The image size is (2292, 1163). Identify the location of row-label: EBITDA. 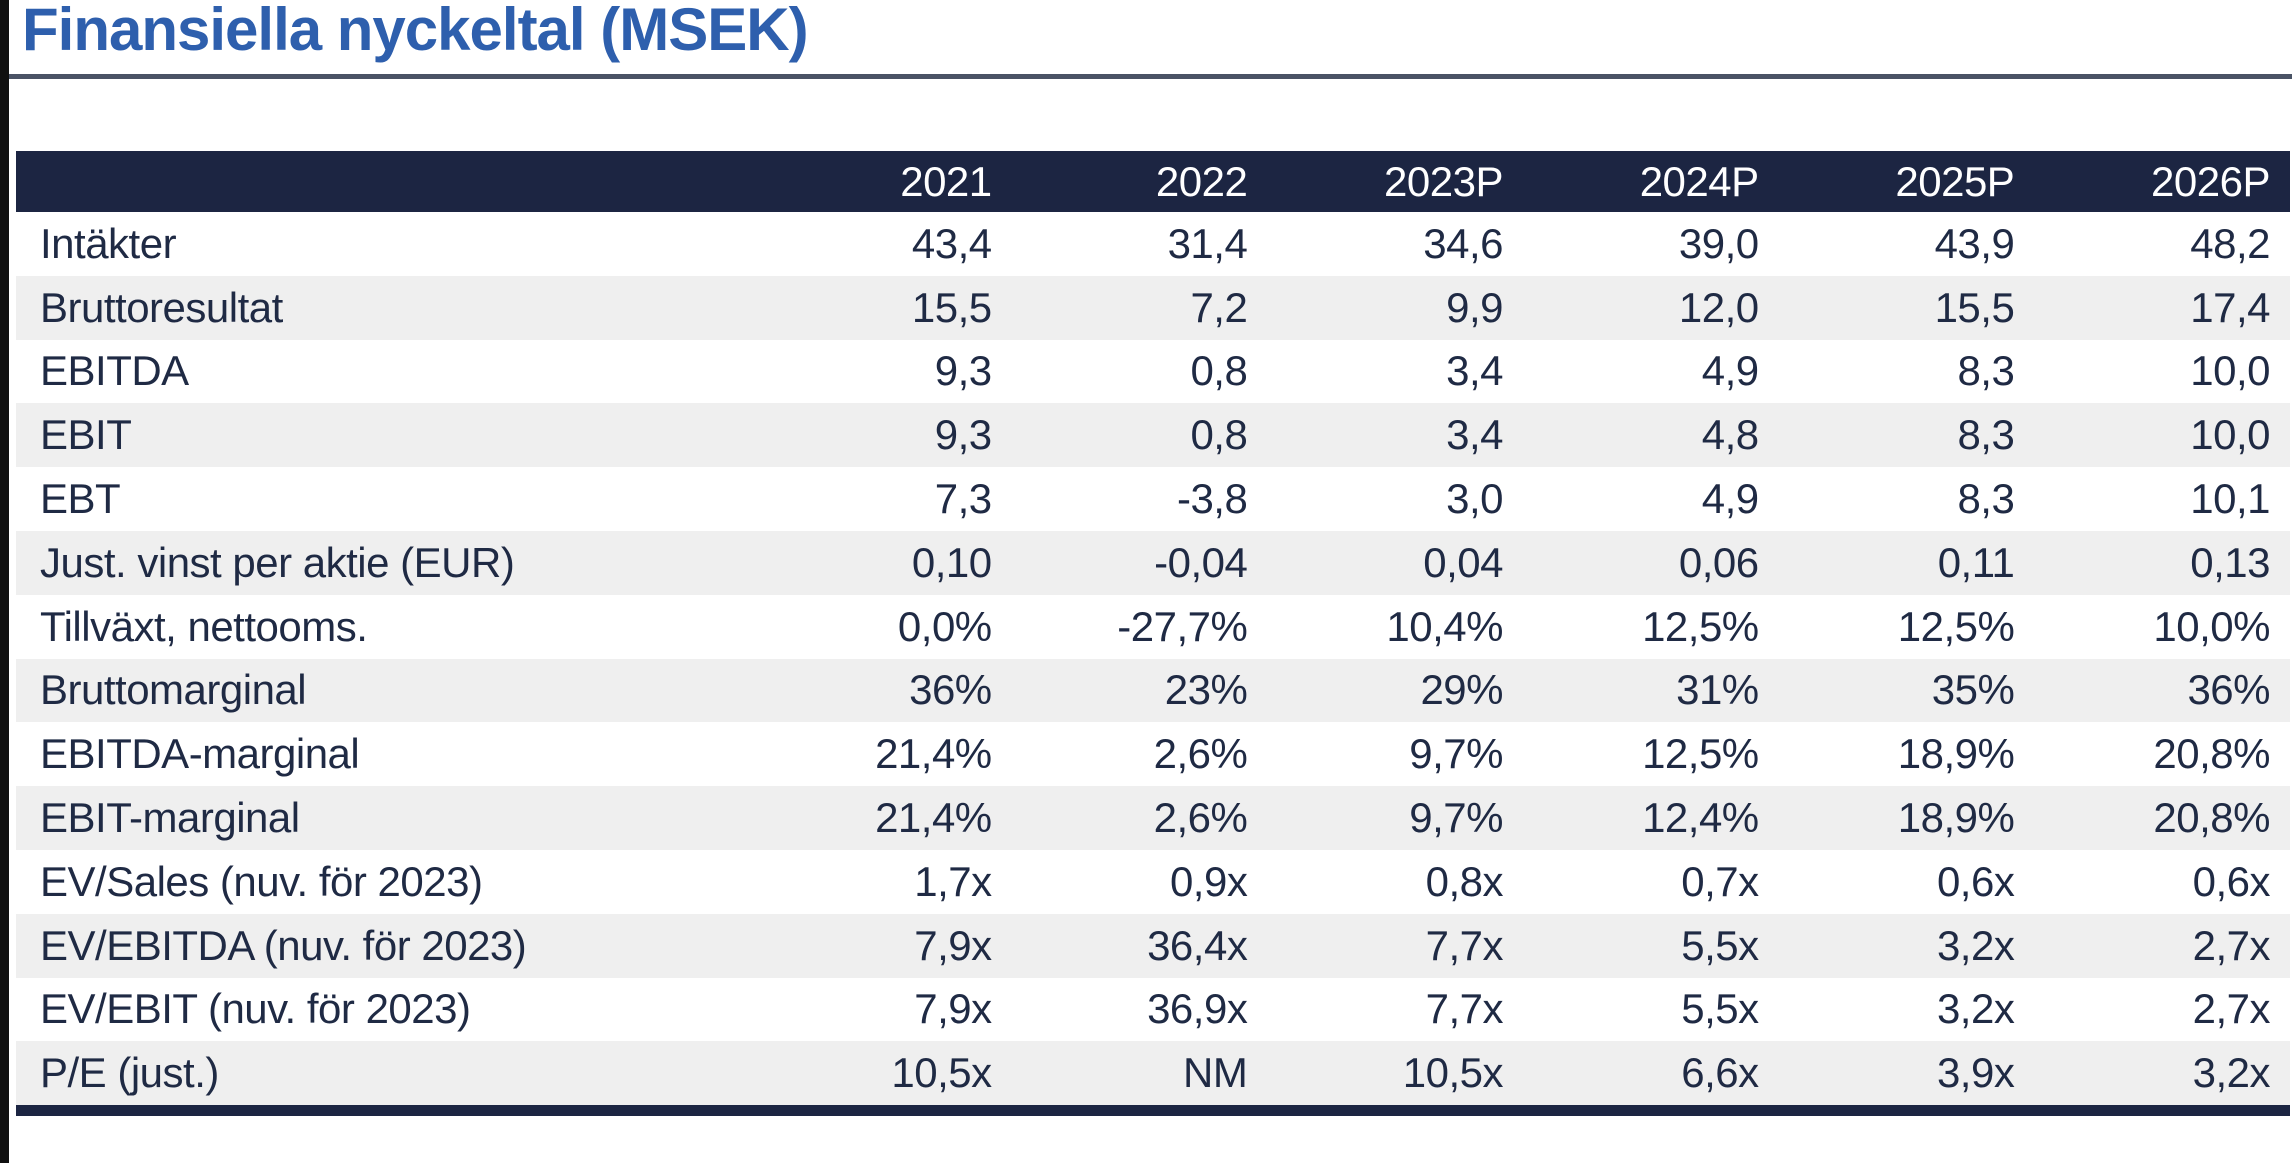
(114, 371).